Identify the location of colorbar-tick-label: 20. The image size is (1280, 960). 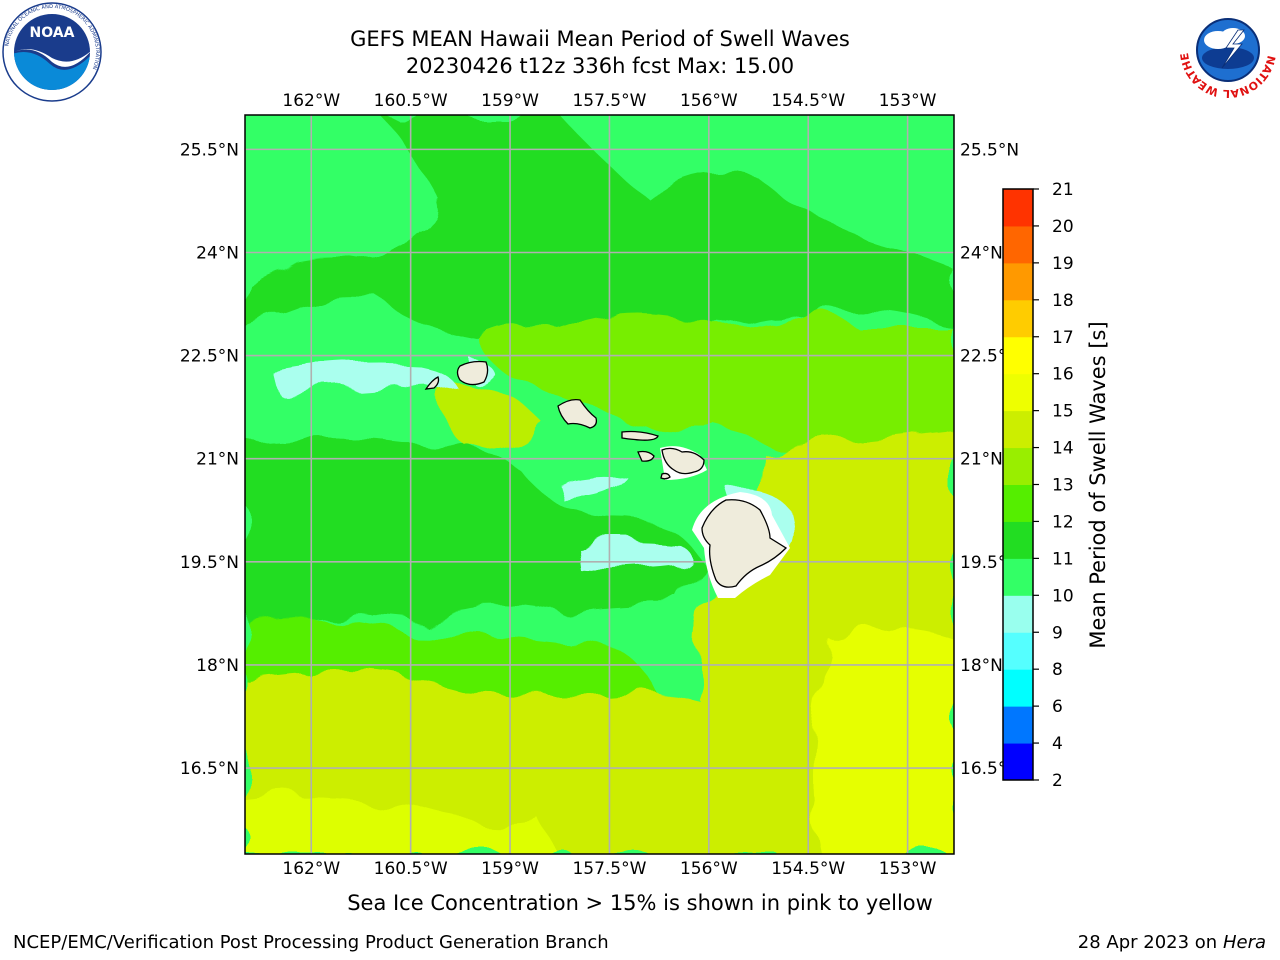
(1063, 227).